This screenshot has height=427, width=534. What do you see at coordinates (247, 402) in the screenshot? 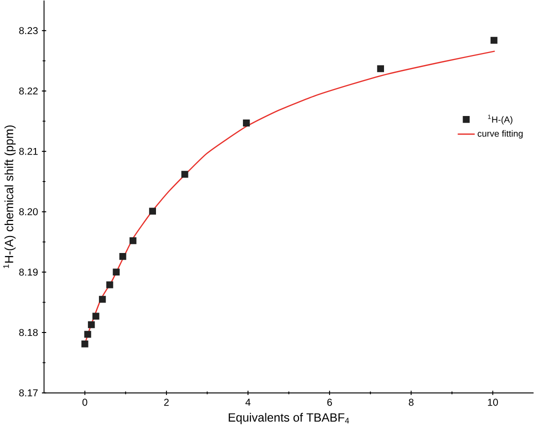
I see `x-tick-label: 4` at bounding box center [247, 402].